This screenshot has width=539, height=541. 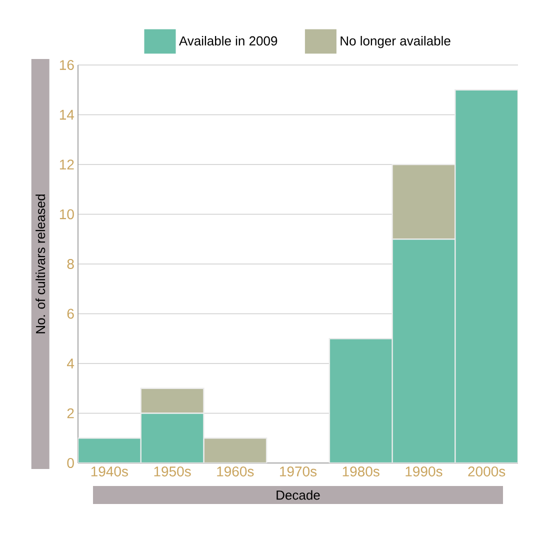 I want to click on x-tick-label: 1960s, so click(x=235, y=471).